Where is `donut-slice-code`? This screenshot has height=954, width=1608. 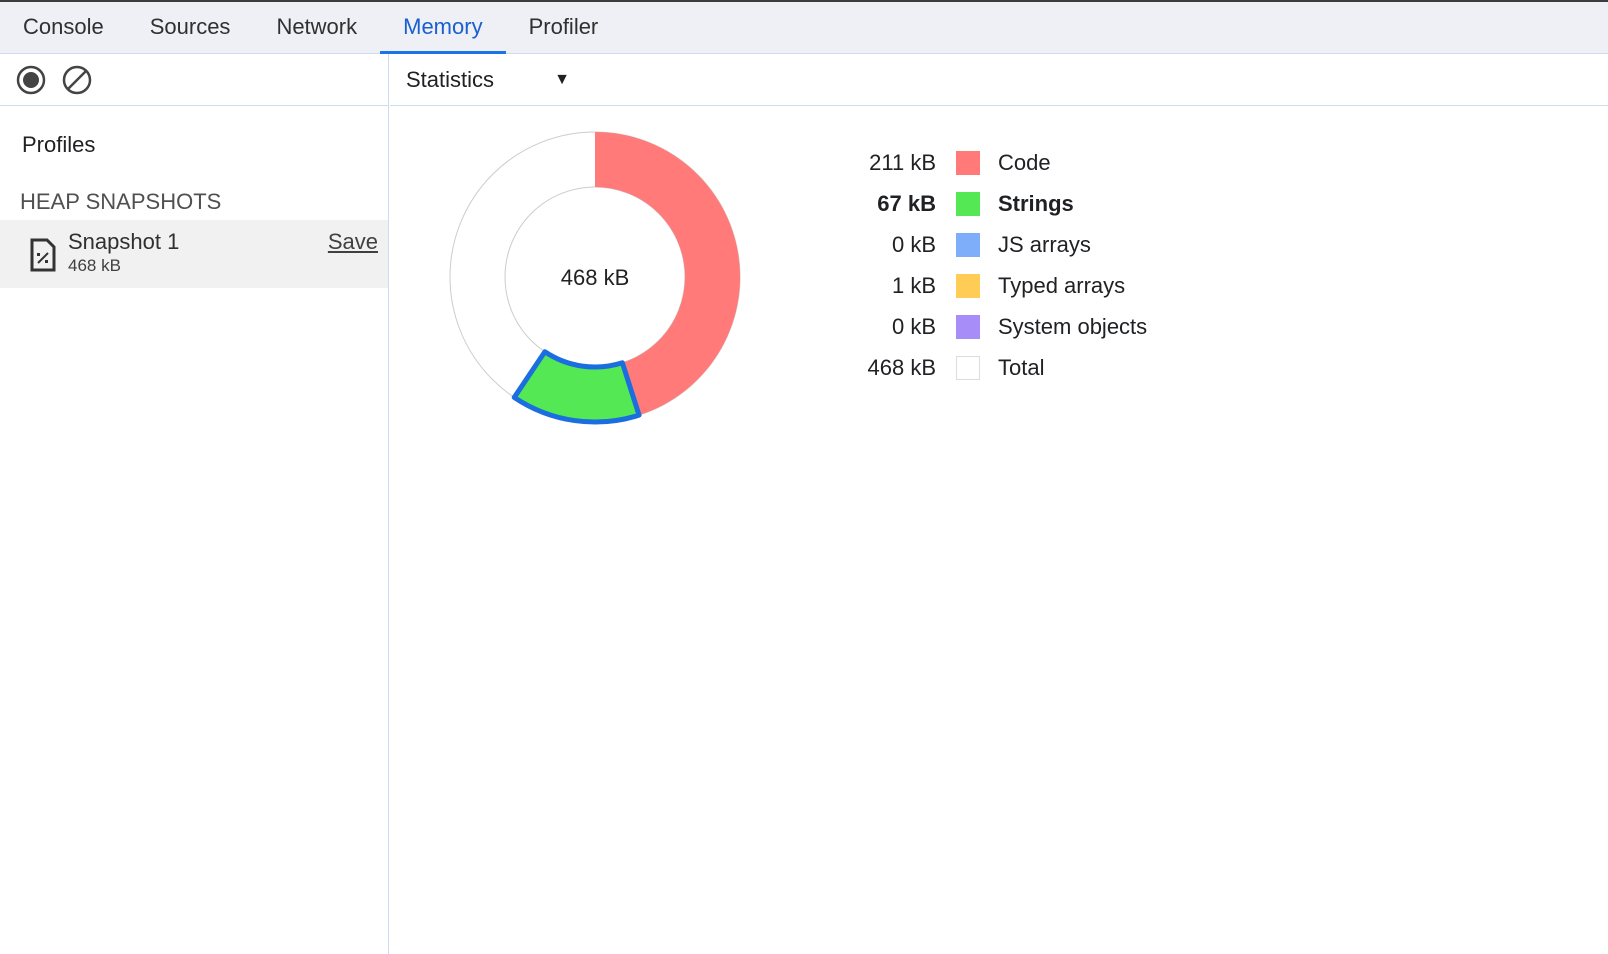 donut-slice-code is located at coordinates (668, 274).